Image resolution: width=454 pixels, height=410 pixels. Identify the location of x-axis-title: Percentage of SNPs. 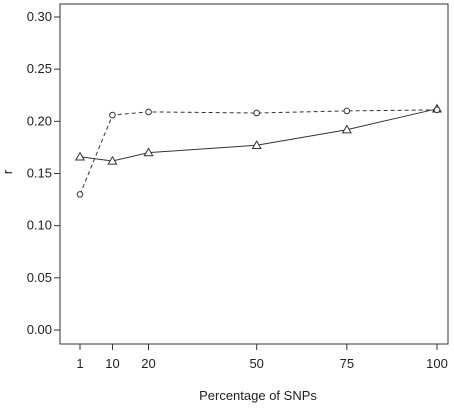
(258, 395).